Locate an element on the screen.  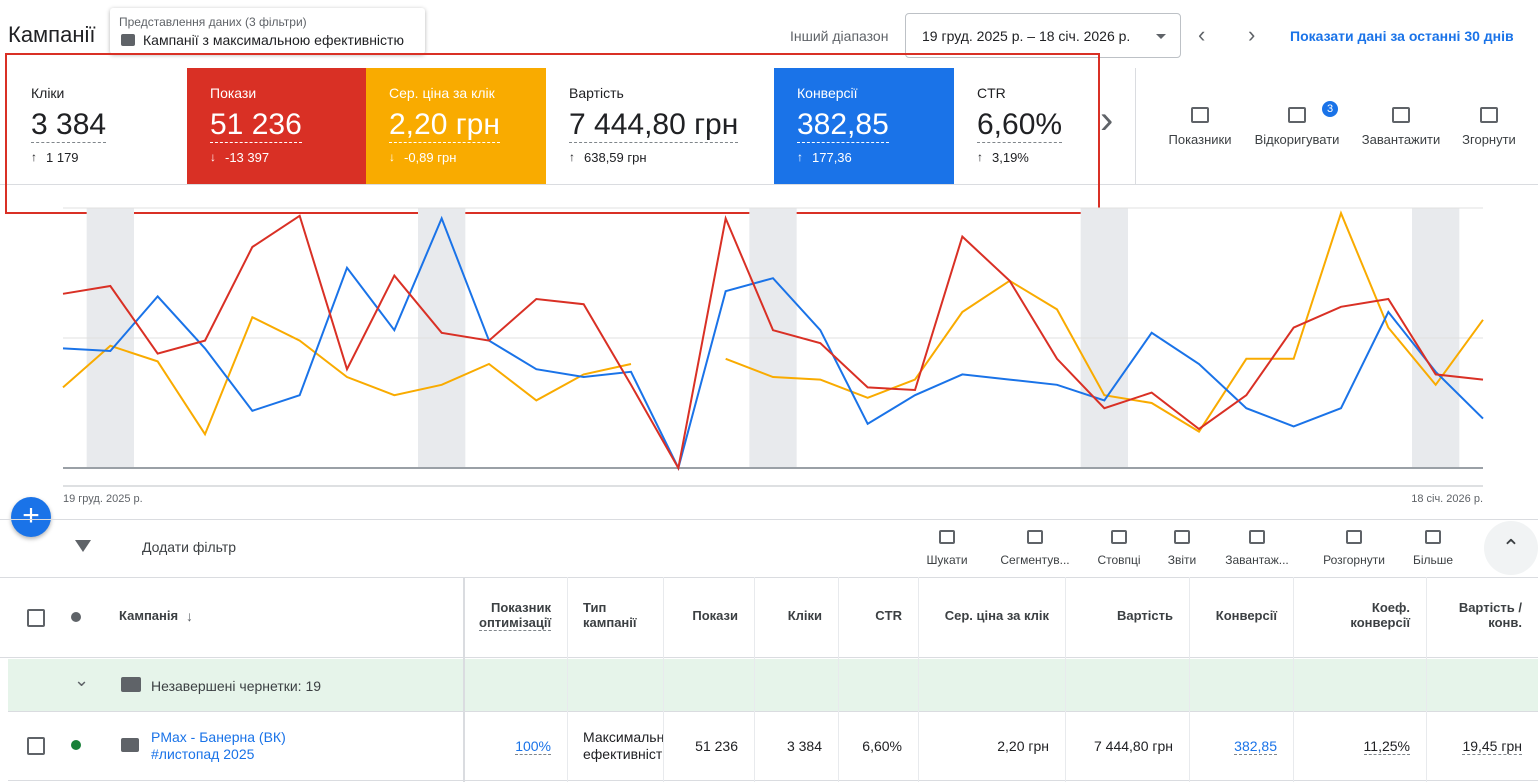
table-cell: 2,20 грн is located at coordinates (991, 758).